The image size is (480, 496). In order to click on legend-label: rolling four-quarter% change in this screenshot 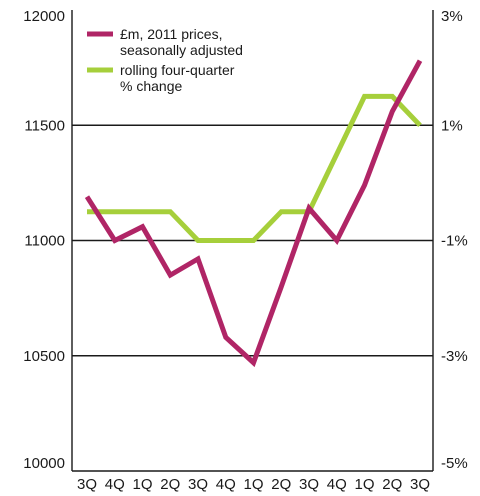, I will do `click(177, 78)`.